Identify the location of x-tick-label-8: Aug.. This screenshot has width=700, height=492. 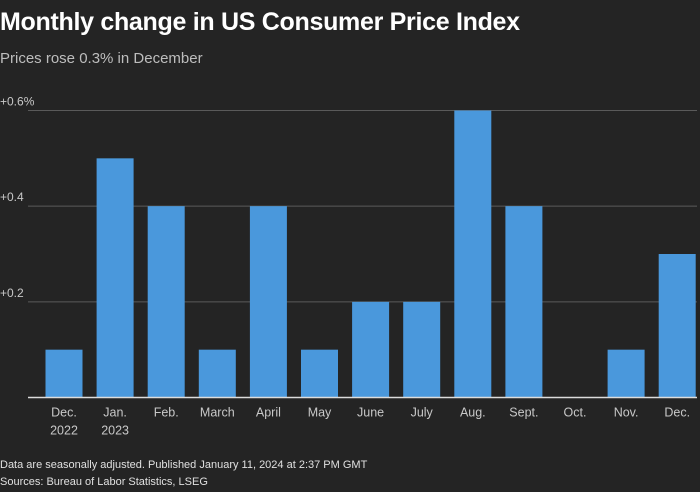
(473, 413).